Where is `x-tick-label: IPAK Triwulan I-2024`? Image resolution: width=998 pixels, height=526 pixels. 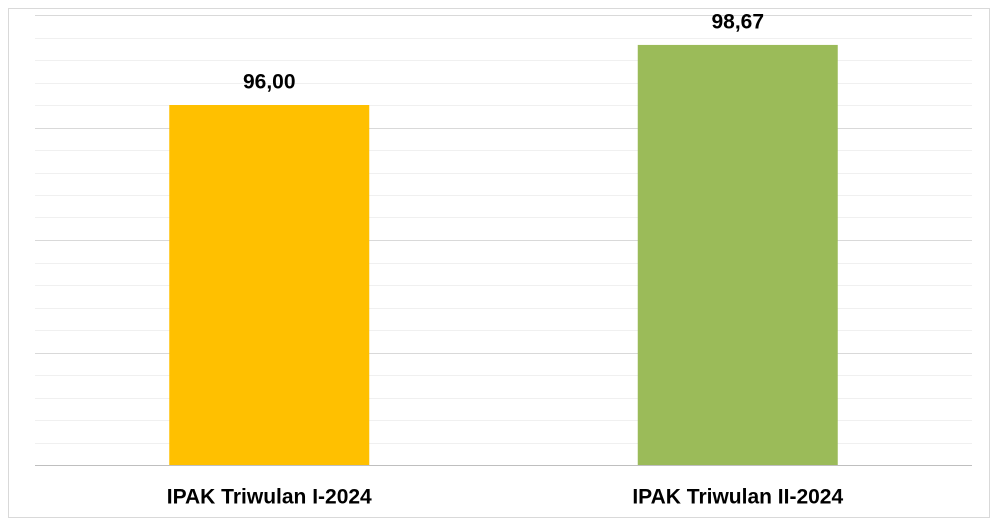
x-tick-label: IPAK Triwulan I-2024 is located at coordinates (269, 497).